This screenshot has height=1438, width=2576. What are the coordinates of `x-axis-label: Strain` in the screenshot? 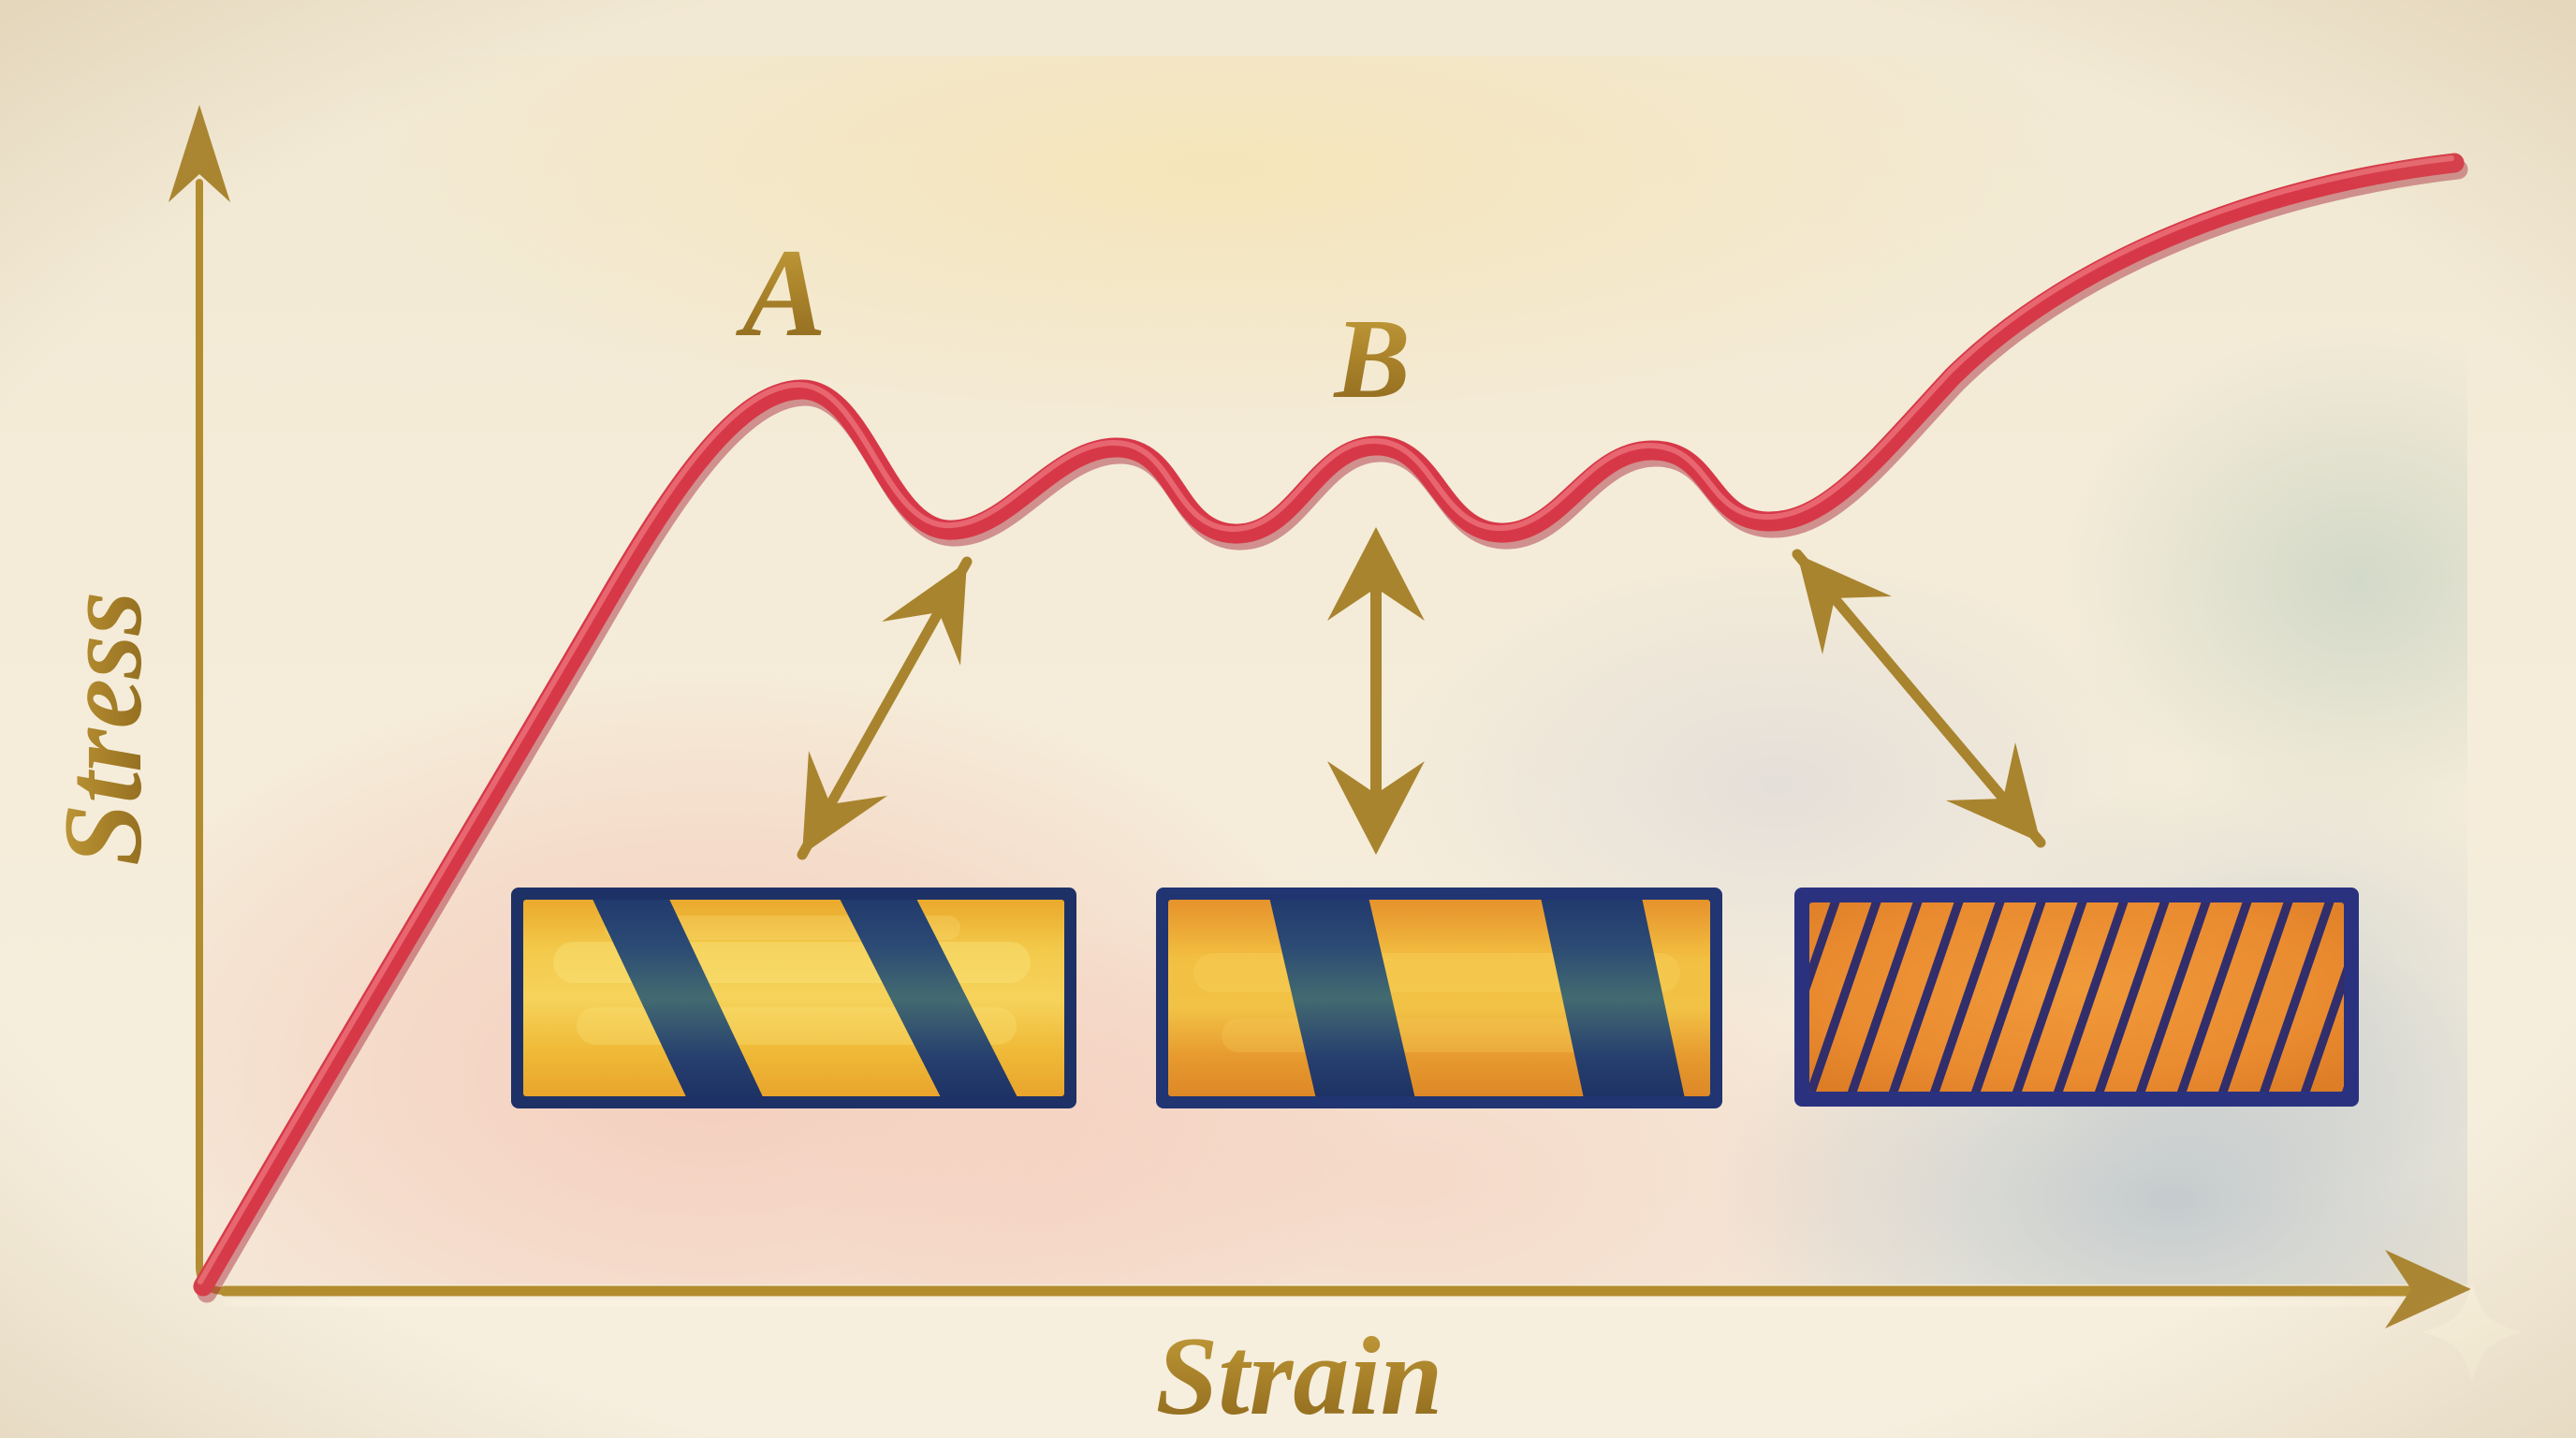 It's located at (1299, 1375).